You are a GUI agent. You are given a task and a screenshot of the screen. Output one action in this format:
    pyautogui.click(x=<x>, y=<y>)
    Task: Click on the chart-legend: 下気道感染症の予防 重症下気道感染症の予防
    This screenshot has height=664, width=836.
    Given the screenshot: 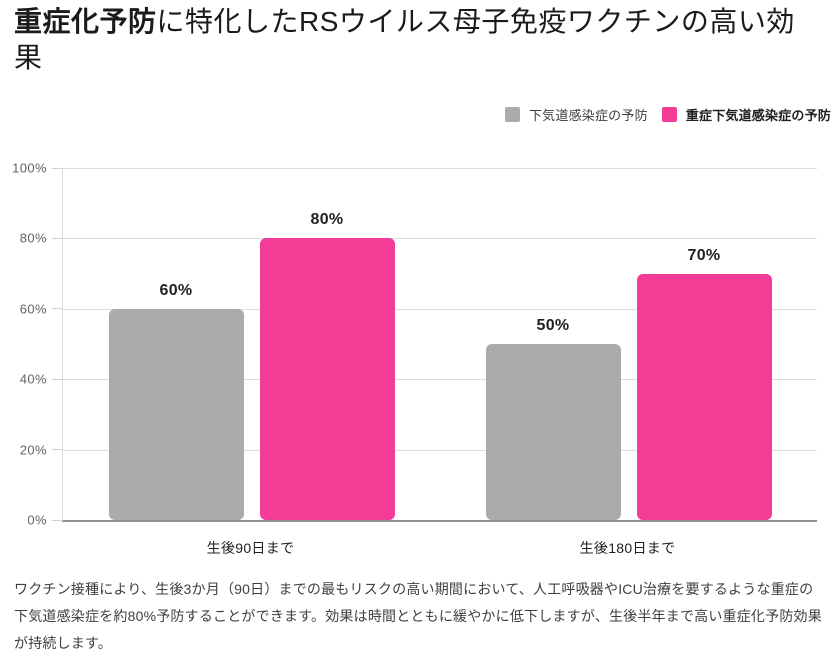 What is the action you would take?
    pyautogui.click(x=667, y=114)
    